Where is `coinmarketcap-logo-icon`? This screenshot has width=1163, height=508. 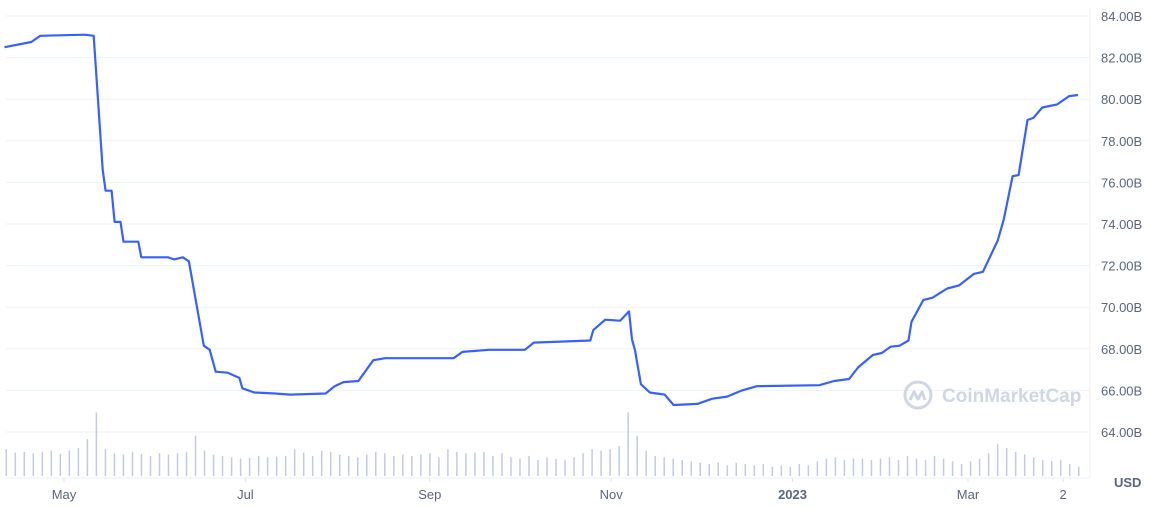
coinmarketcap-logo-icon is located at coordinates (918, 395).